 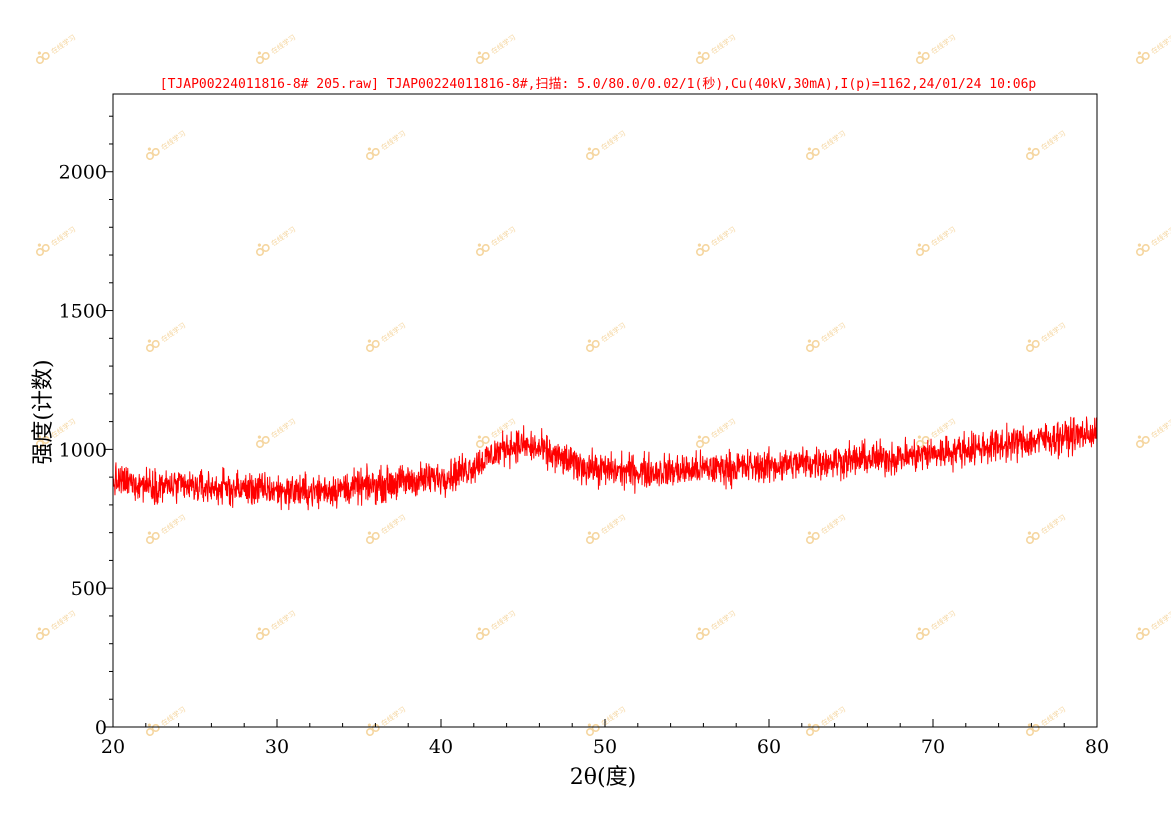 What do you see at coordinates (769, 747) in the screenshot?
I see `x-tick-label: 60` at bounding box center [769, 747].